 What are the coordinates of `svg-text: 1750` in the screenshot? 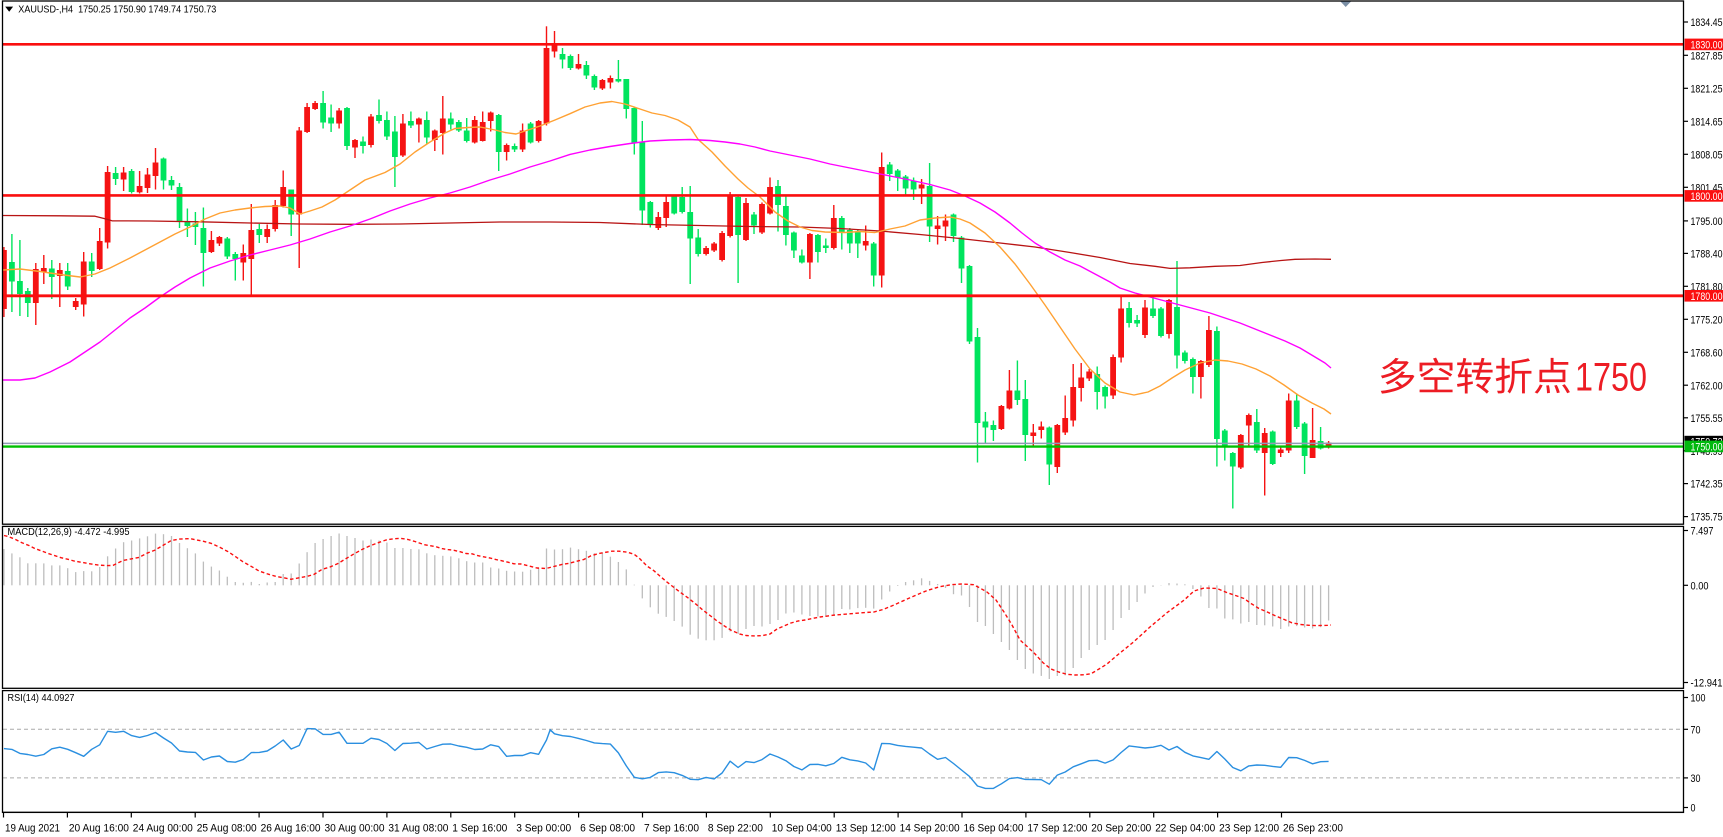 It's located at (1611, 378).